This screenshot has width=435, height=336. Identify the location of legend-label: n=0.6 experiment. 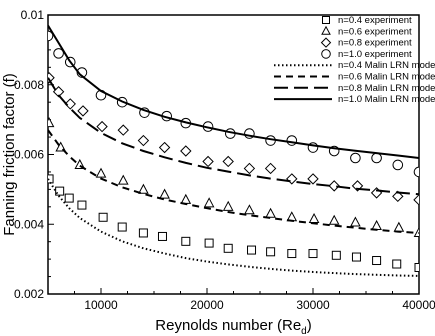
(375, 31).